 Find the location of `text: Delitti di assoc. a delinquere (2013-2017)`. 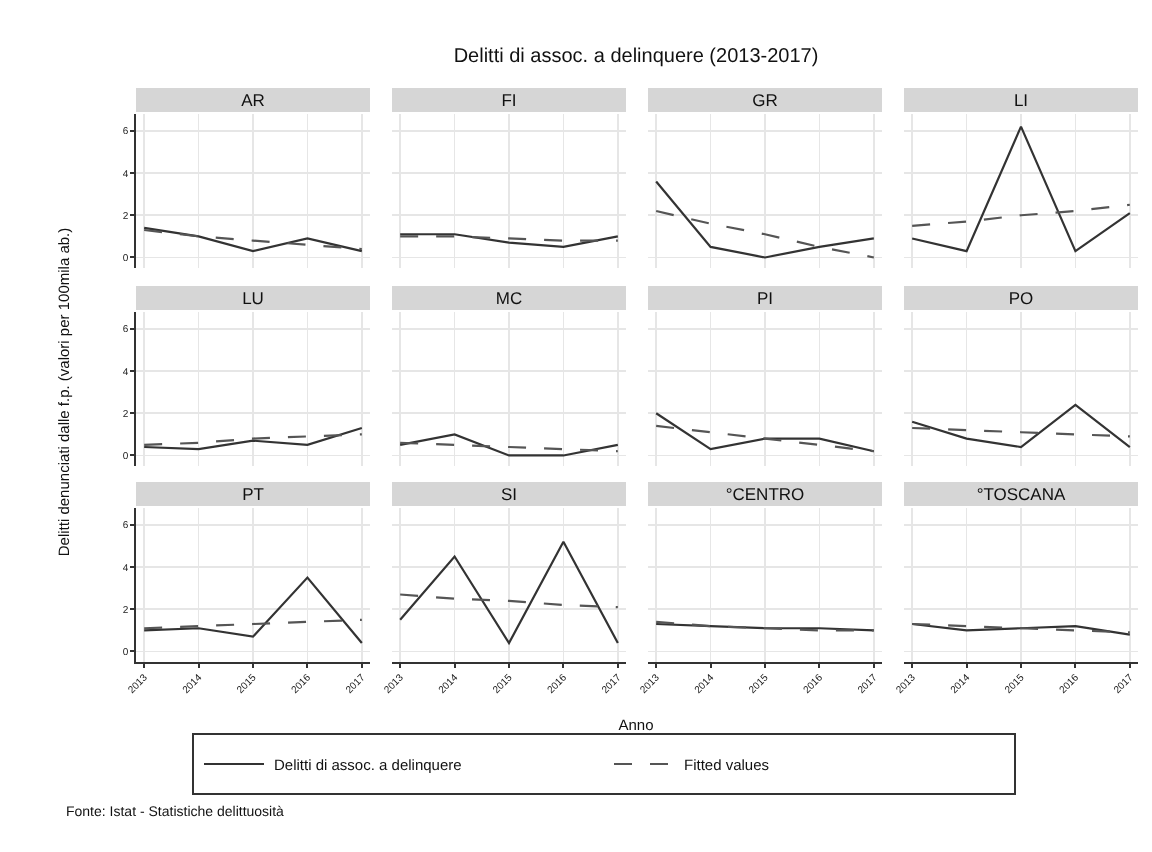

text: Delitti di assoc. a delinquere (2013-2017) is located at coordinates (636, 57).